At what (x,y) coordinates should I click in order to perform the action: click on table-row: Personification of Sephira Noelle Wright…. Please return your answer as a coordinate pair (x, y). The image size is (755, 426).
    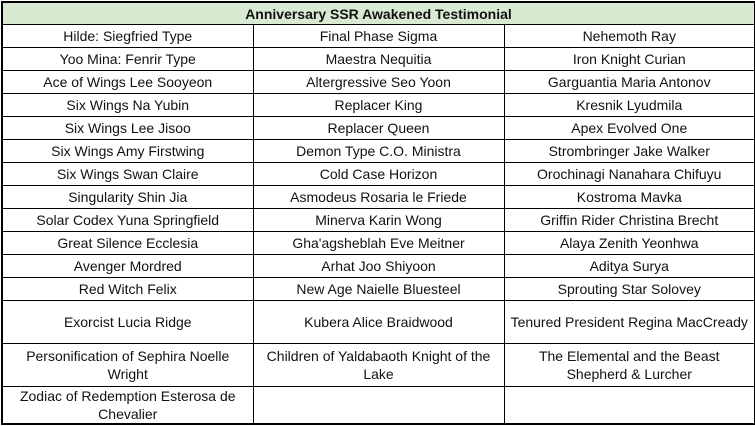
    Looking at the image, I should click on (378, 365).